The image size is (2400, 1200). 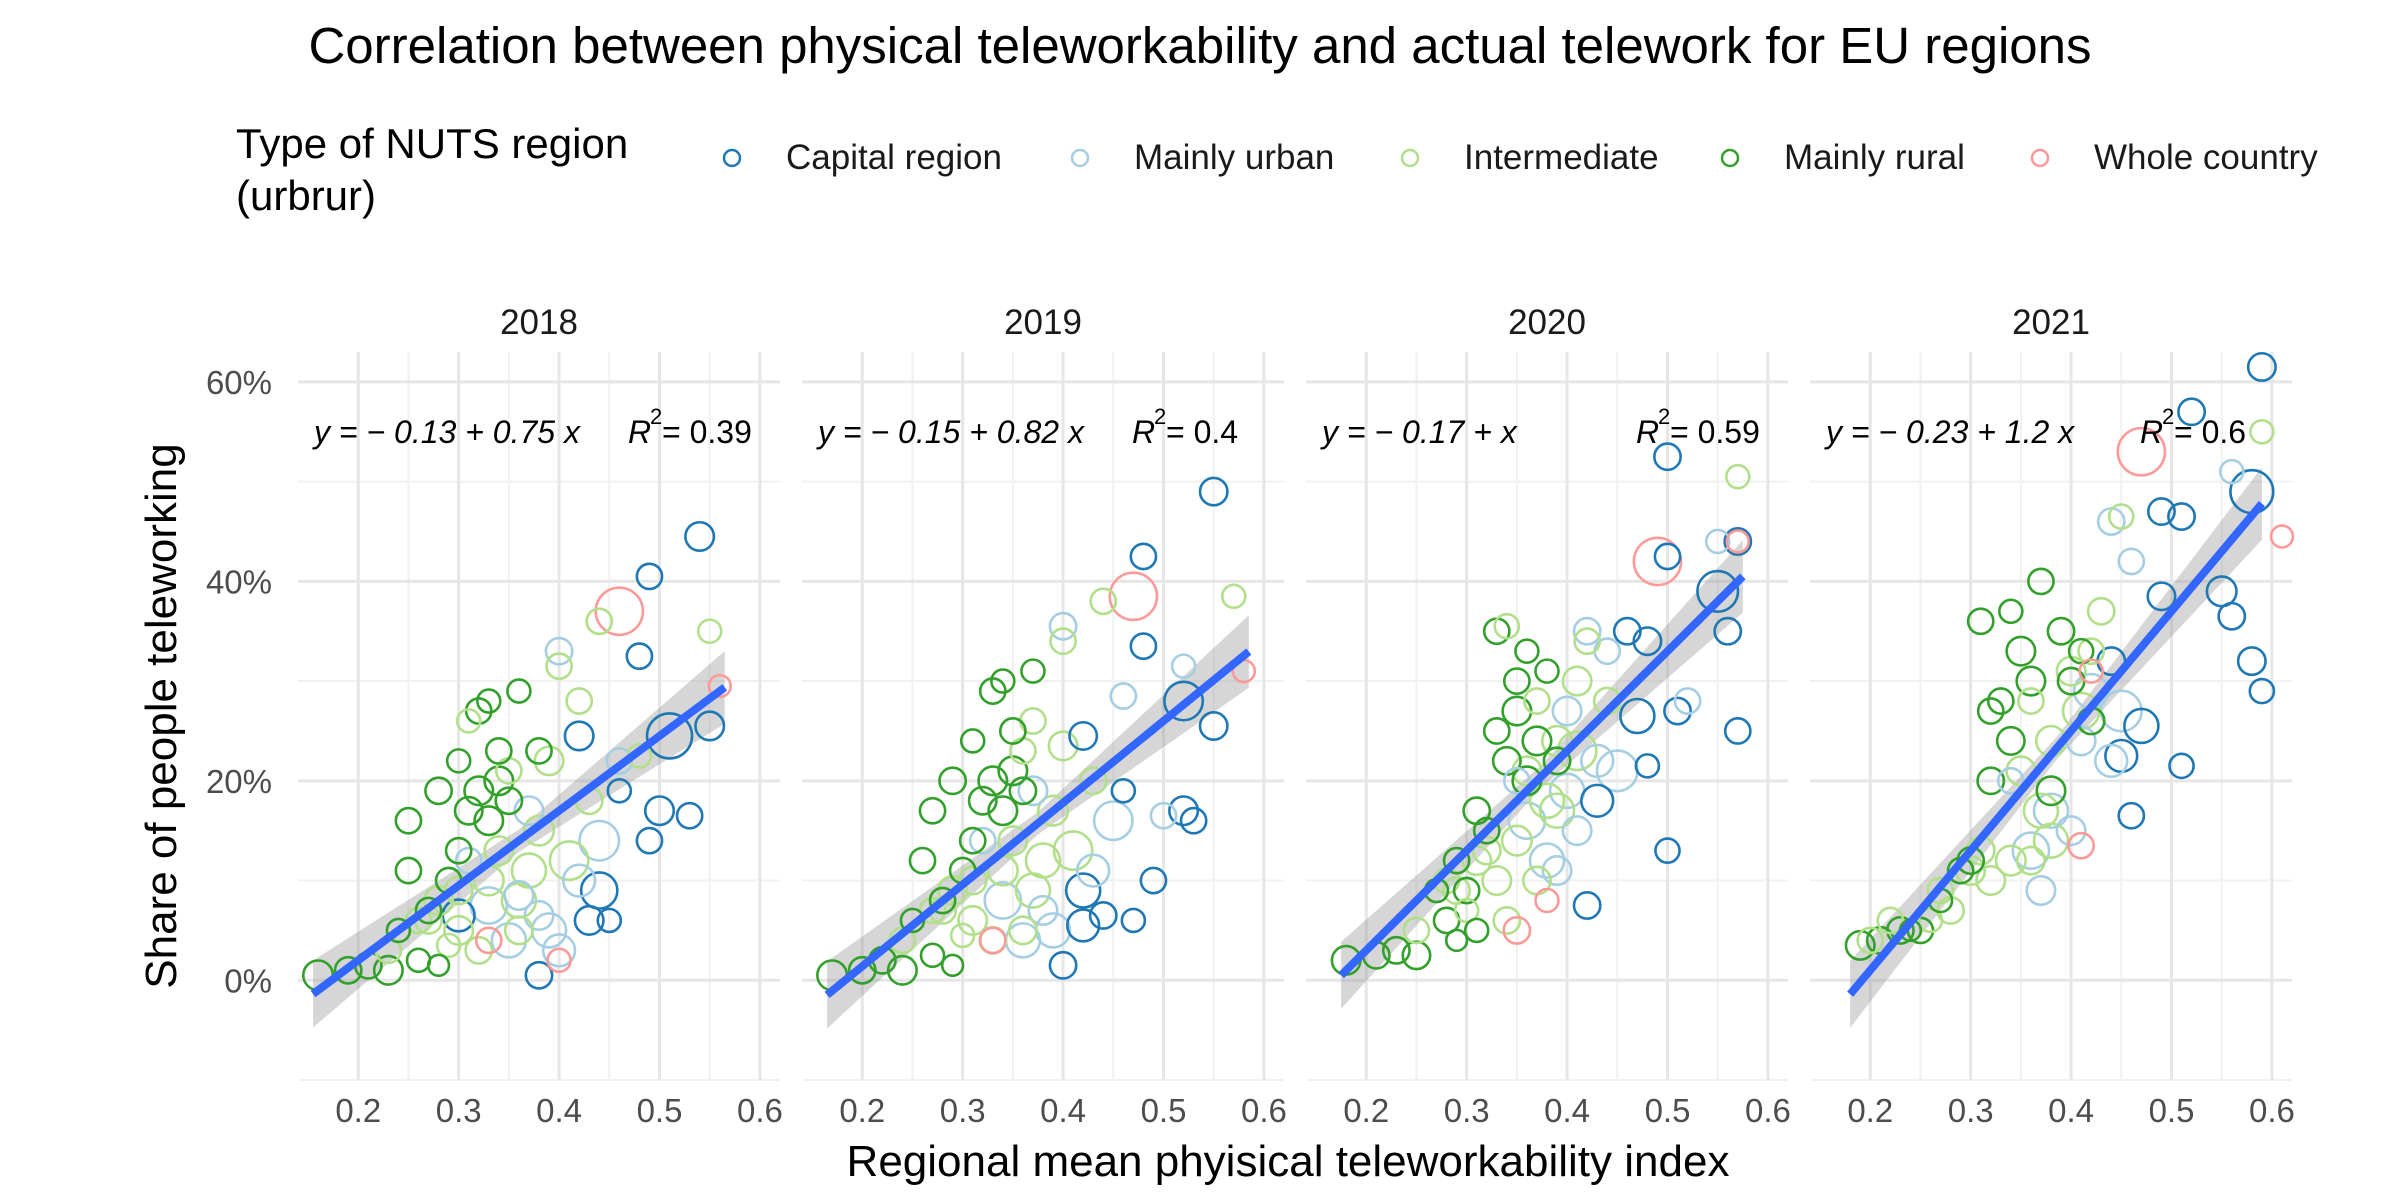 I want to click on r-squared-superscript: 2, so click(x=2168, y=416).